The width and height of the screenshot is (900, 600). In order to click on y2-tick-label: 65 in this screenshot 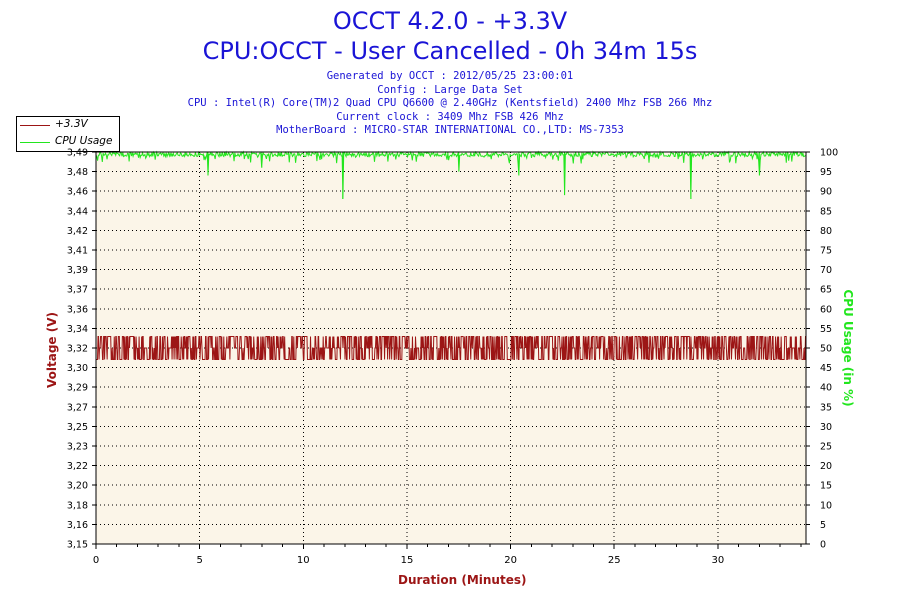, I will do `click(826, 290)`.